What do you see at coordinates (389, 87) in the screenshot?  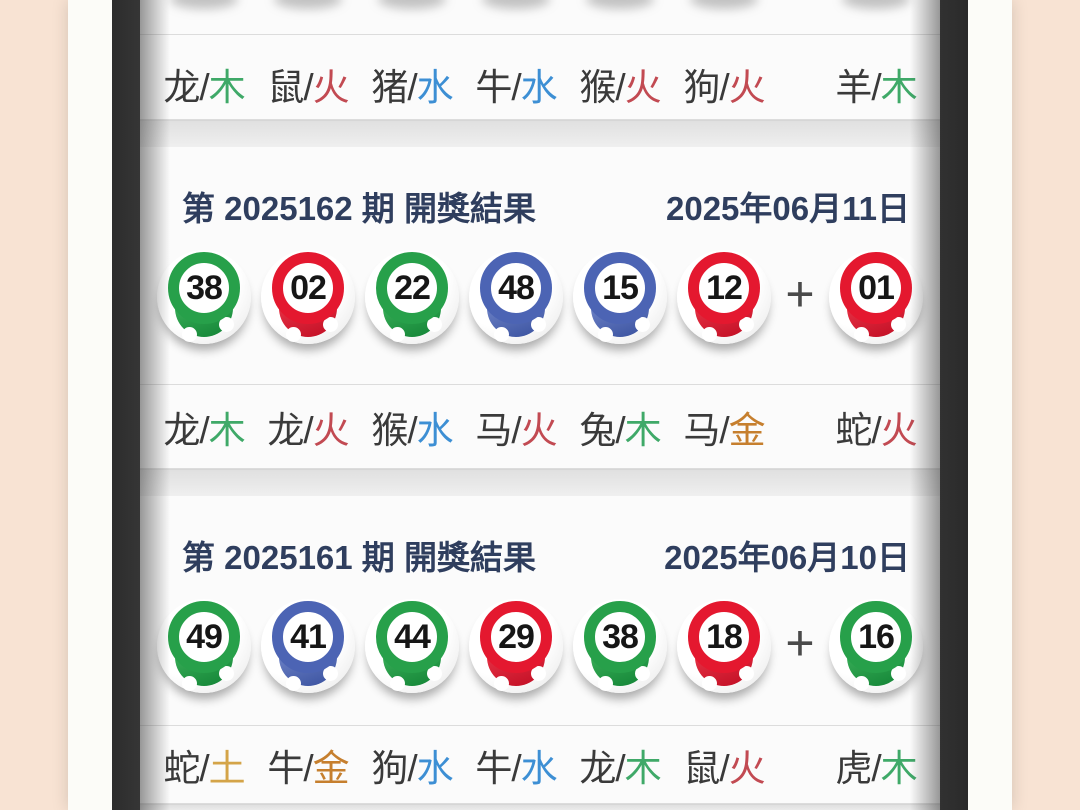 I see `zodiac-animal: 猪` at bounding box center [389, 87].